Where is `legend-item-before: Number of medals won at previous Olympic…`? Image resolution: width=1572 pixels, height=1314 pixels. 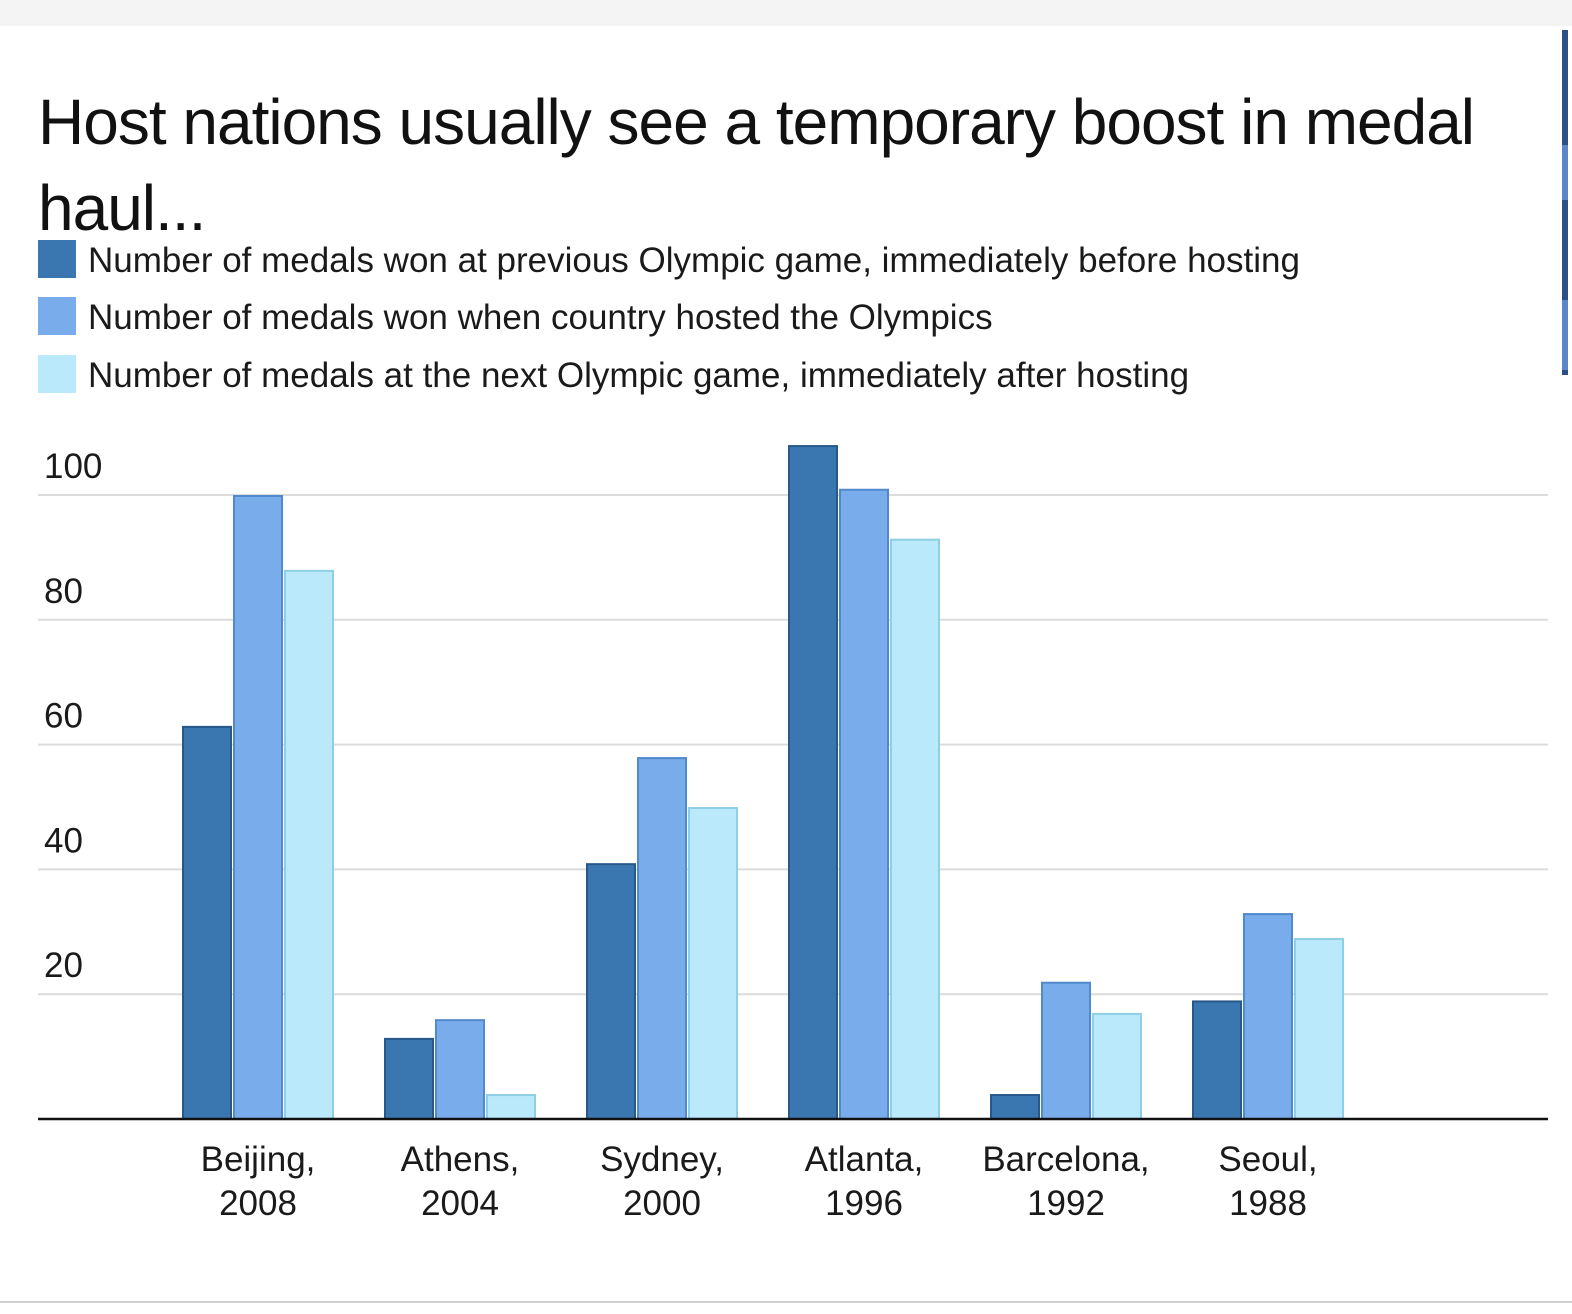 legend-item-before: Number of medals won at previous Olympic… is located at coordinates (688, 268).